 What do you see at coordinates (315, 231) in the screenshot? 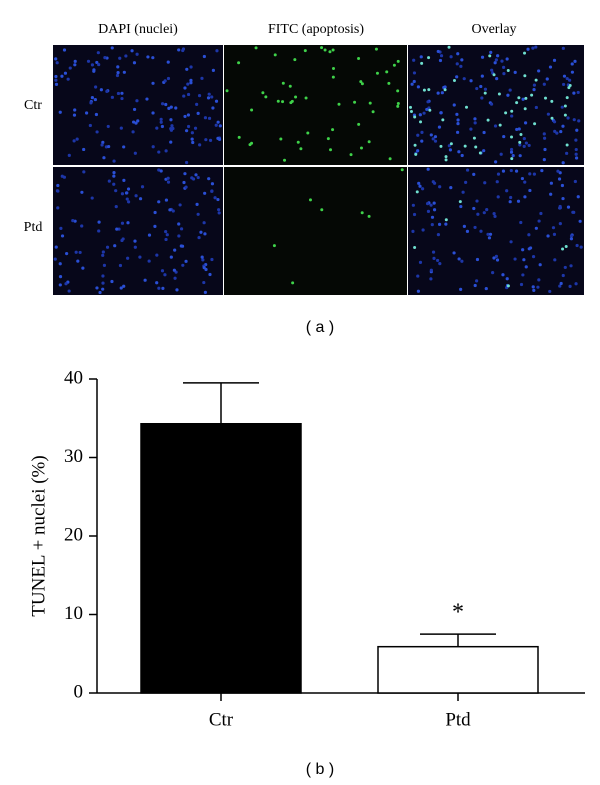
I see `micrograph` at bounding box center [315, 231].